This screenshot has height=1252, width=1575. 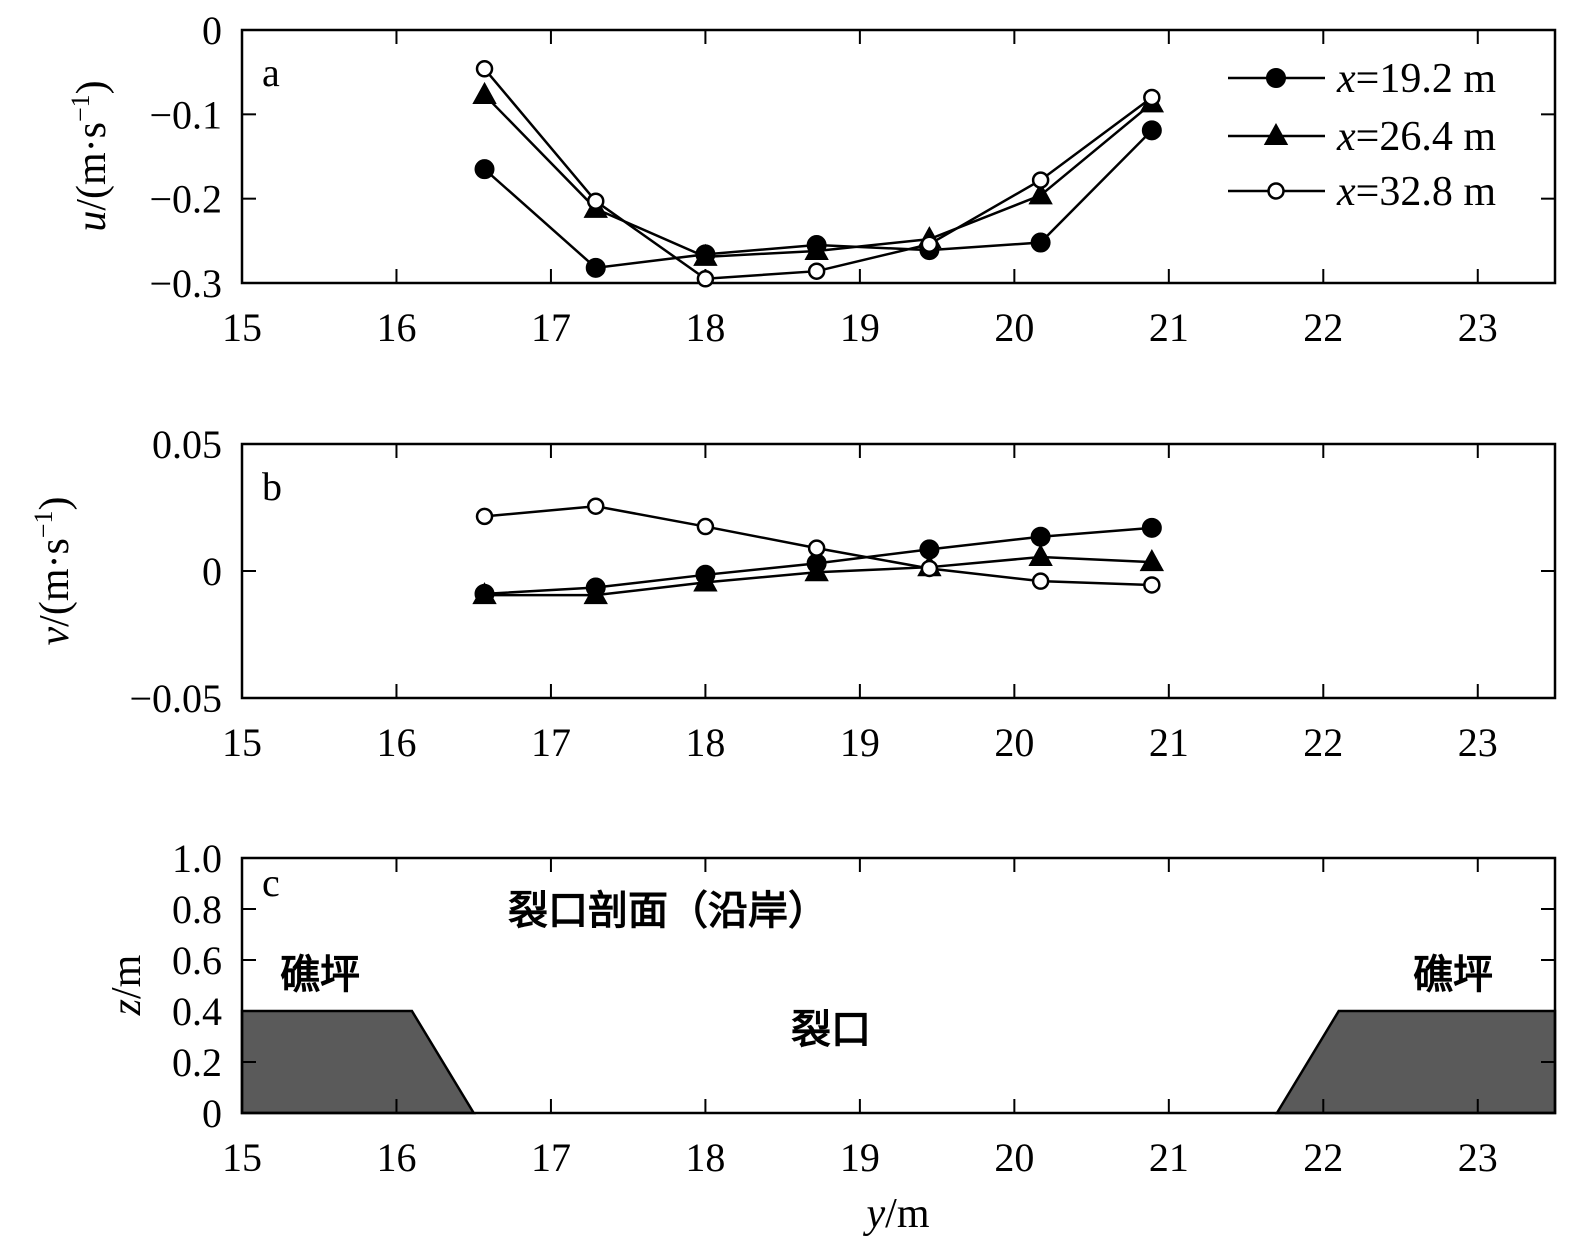 What do you see at coordinates (358, 1062) in the screenshot?
I see `reef-left-polygon` at bounding box center [358, 1062].